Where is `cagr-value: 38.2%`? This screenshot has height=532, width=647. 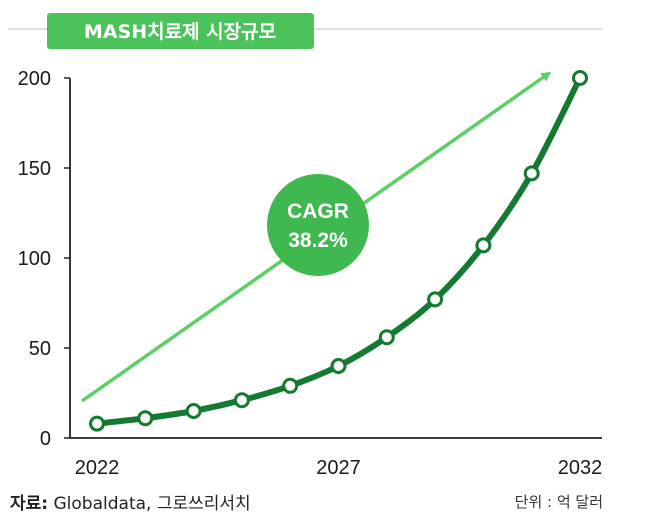
cagr-value: 38.2% is located at coordinates (318, 240).